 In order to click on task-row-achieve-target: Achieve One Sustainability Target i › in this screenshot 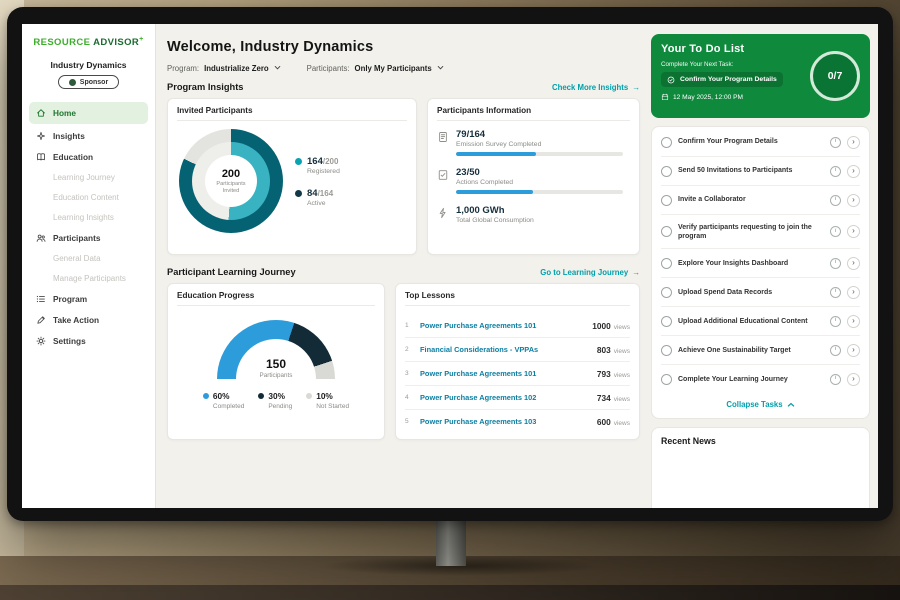, I will do `click(760, 351)`.